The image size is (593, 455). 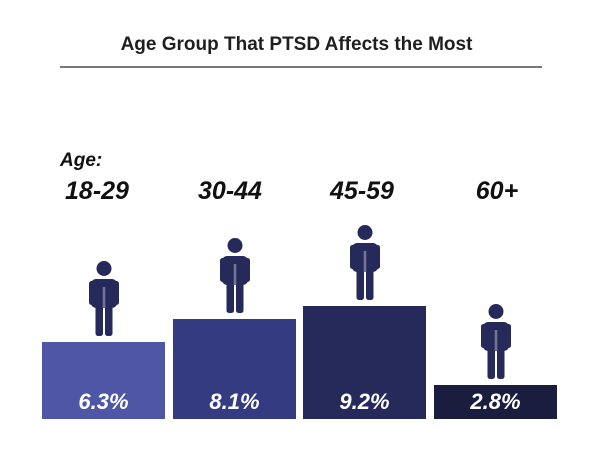 What do you see at coordinates (81, 160) in the screenshot?
I see `category-prefix-label: Age:` at bounding box center [81, 160].